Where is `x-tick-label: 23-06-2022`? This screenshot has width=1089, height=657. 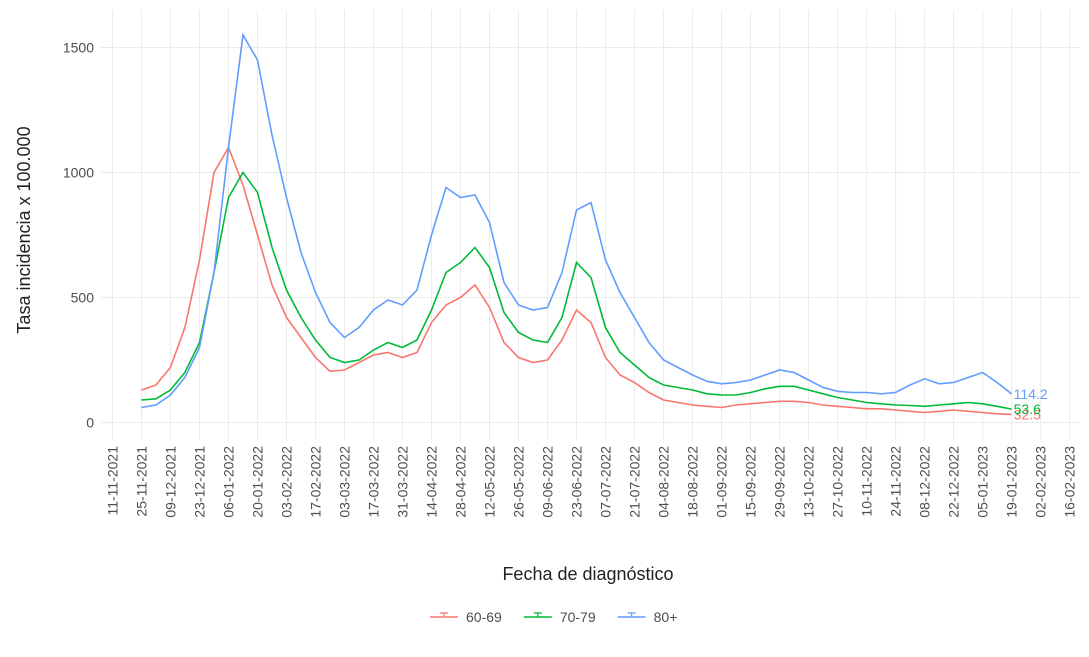
x-tick-label: 23-06-2022 is located at coordinates (577, 482).